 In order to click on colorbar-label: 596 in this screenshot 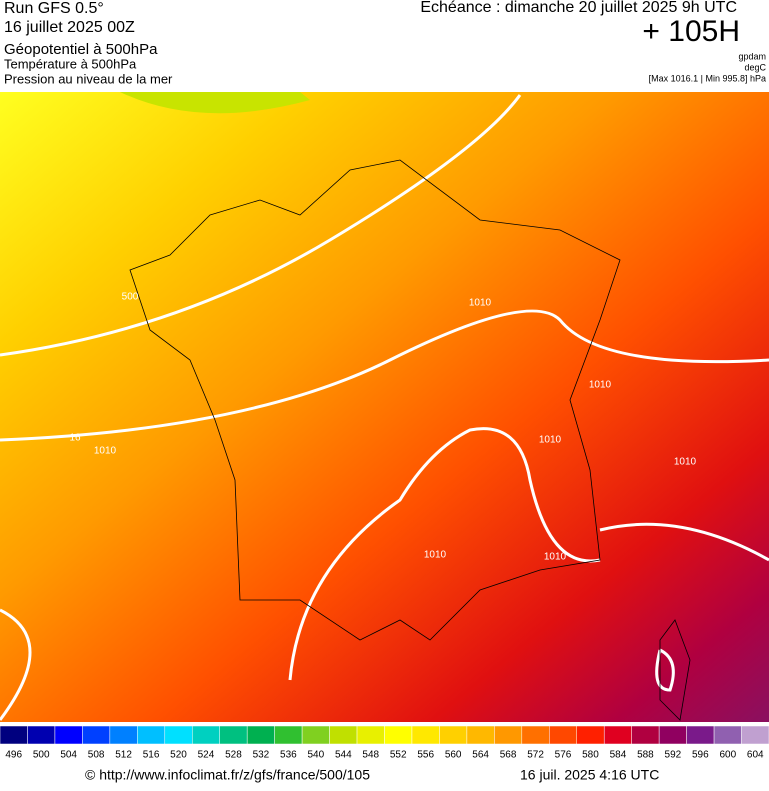, I will do `click(700, 755)`.